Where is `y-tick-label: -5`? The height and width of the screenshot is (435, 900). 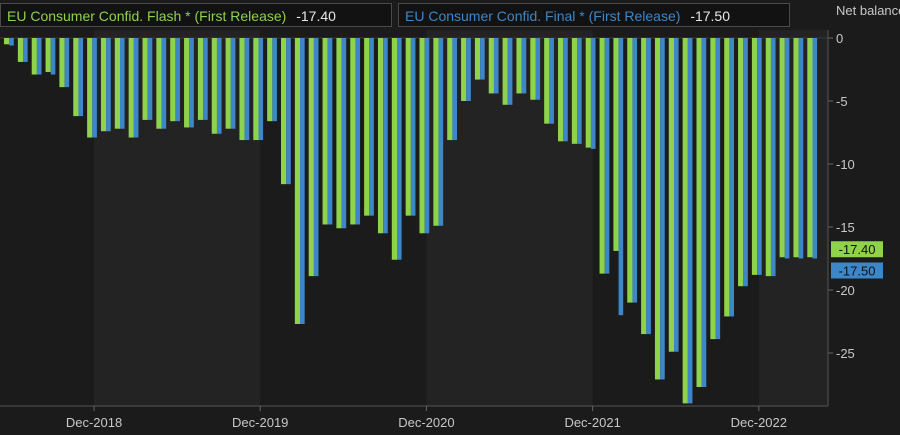 y-tick-label: -5 is located at coordinates (842, 101).